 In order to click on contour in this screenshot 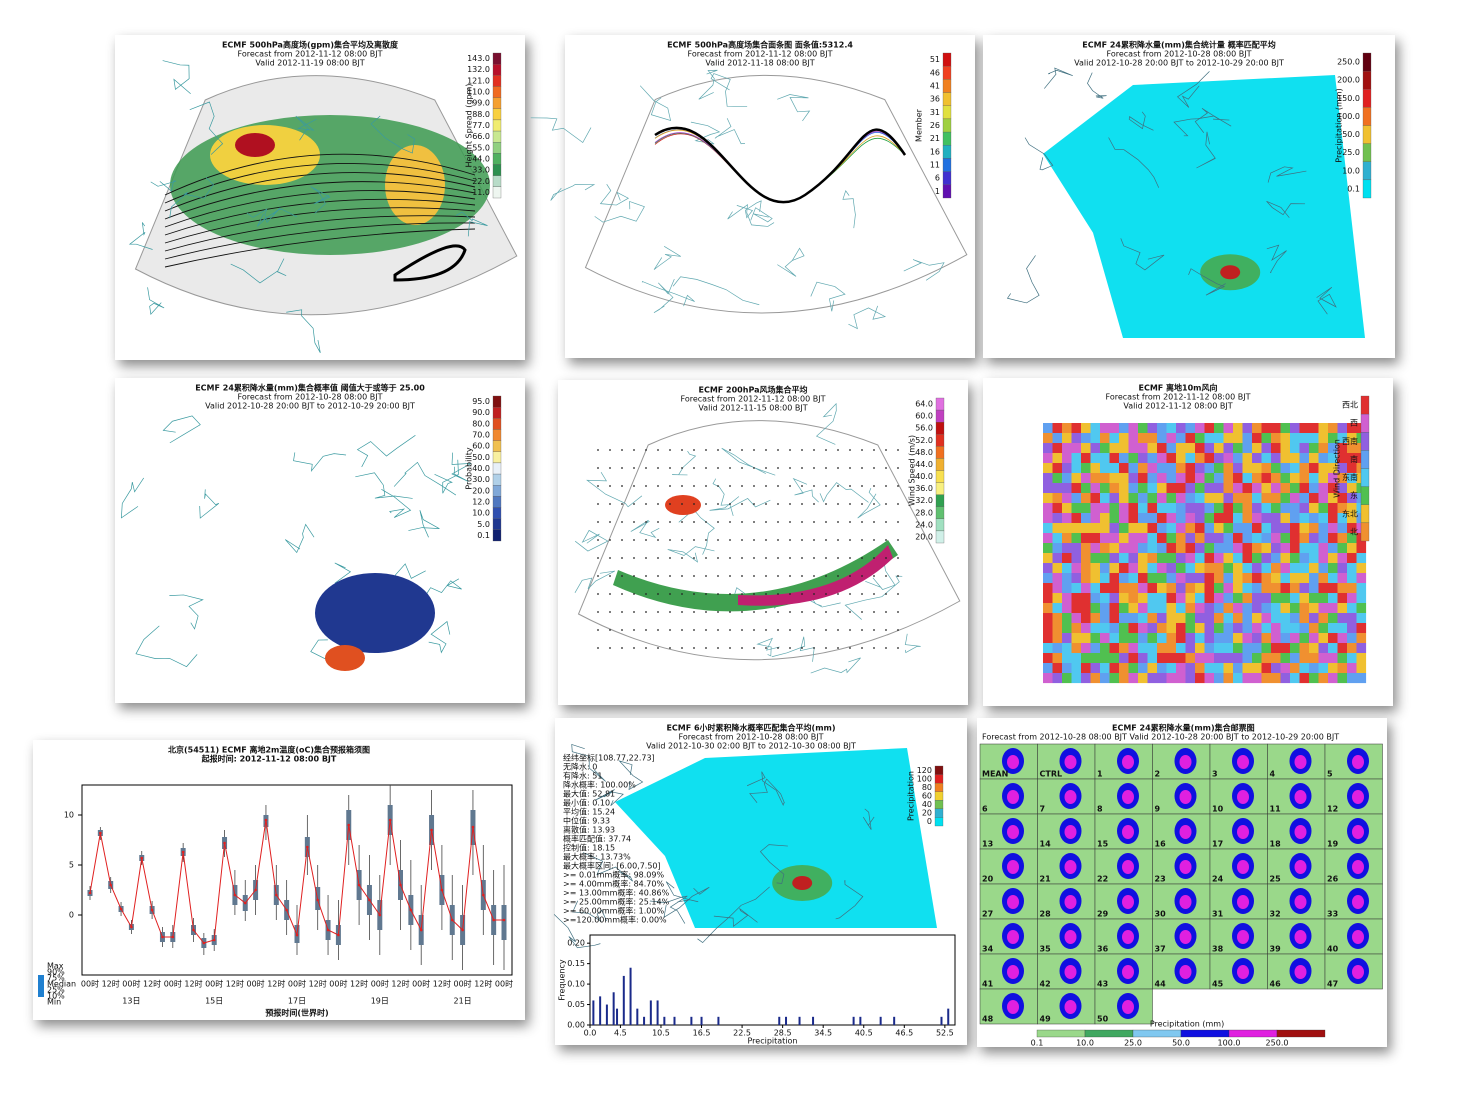, I will do `click(320, 225)`.